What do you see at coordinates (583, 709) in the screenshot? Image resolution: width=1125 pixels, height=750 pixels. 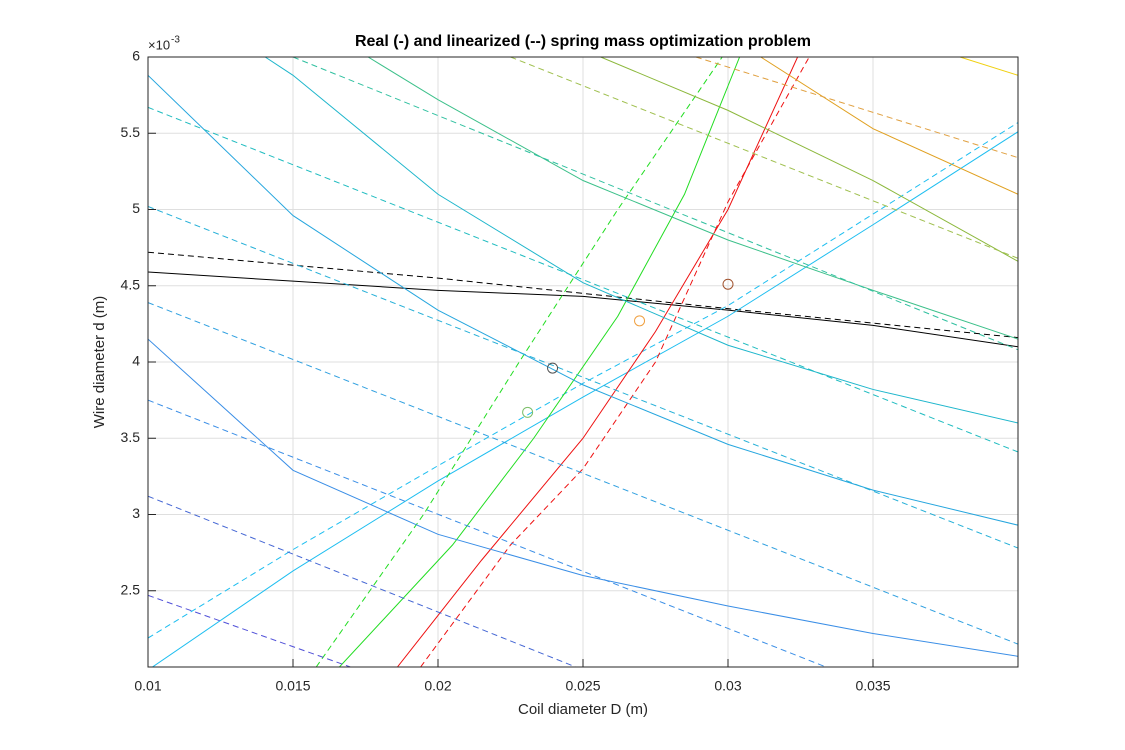 I see `x-axis-label: Coil diameter D (m)` at bounding box center [583, 709].